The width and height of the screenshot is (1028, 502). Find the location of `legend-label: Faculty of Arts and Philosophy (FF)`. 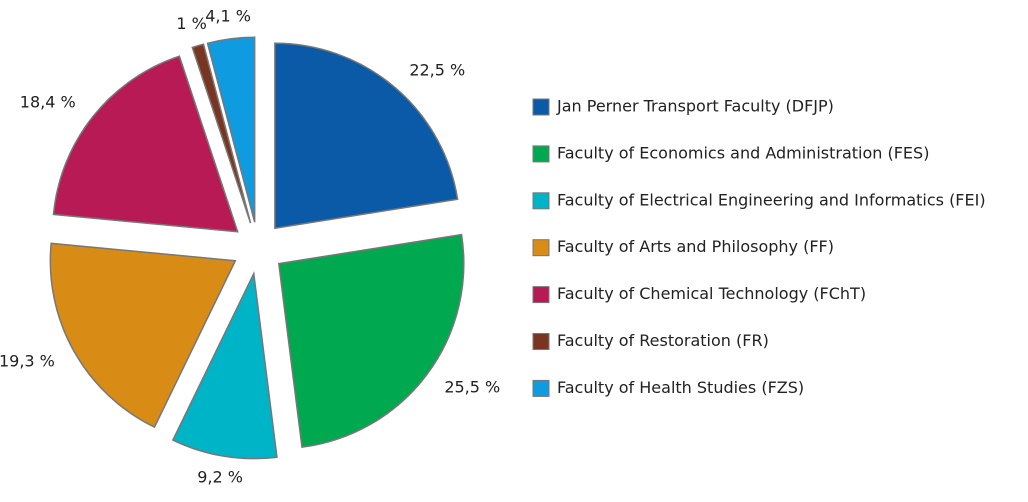

legend-label: Faculty of Arts and Philosophy (FF) is located at coordinates (695, 246).